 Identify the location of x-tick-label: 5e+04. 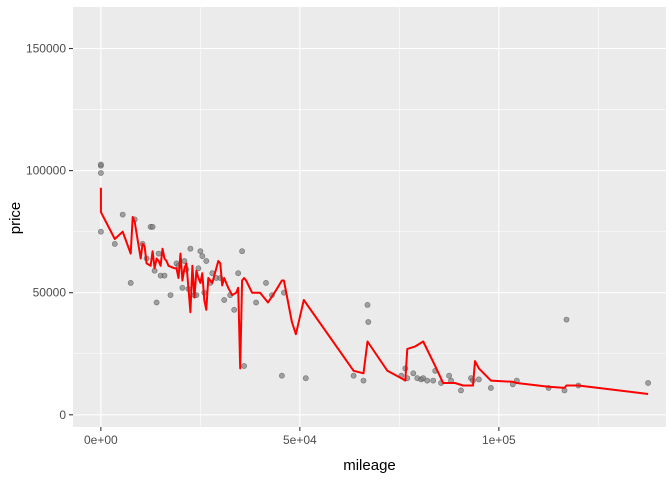
(300, 440).